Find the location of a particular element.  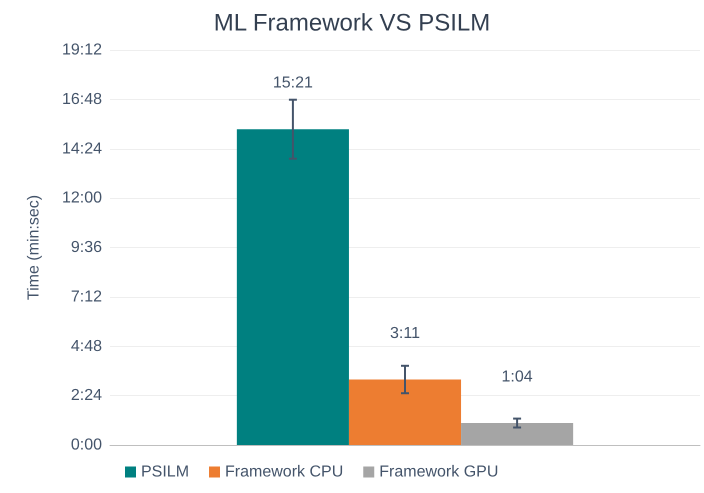

legend-label: Framework CPU is located at coordinates (284, 472).